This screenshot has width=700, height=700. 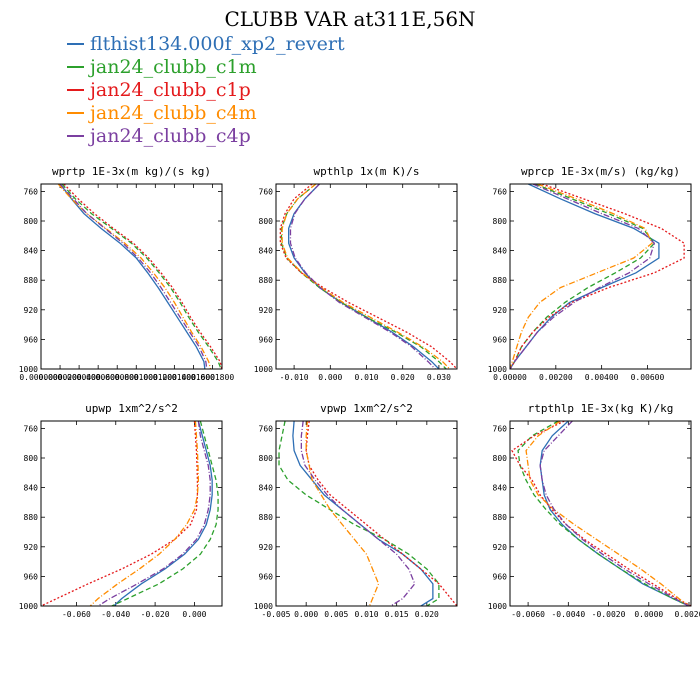 I want to click on panel-title: wprtp 1E-3x(m kg)/(s kg), so click(x=131, y=171).